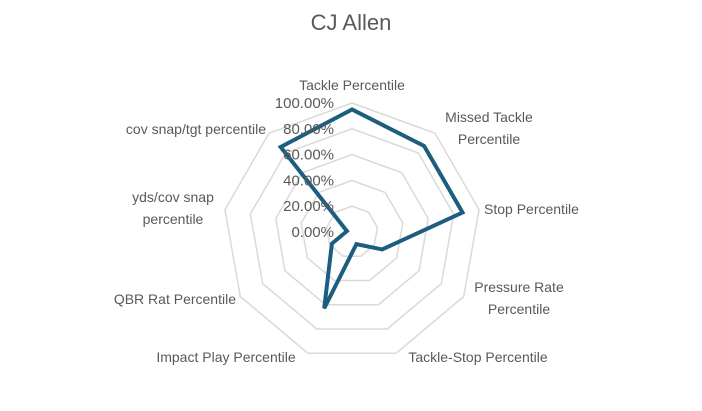 The image size is (702, 411). I want to click on category-label: Tackle Percentile, so click(352, 85).